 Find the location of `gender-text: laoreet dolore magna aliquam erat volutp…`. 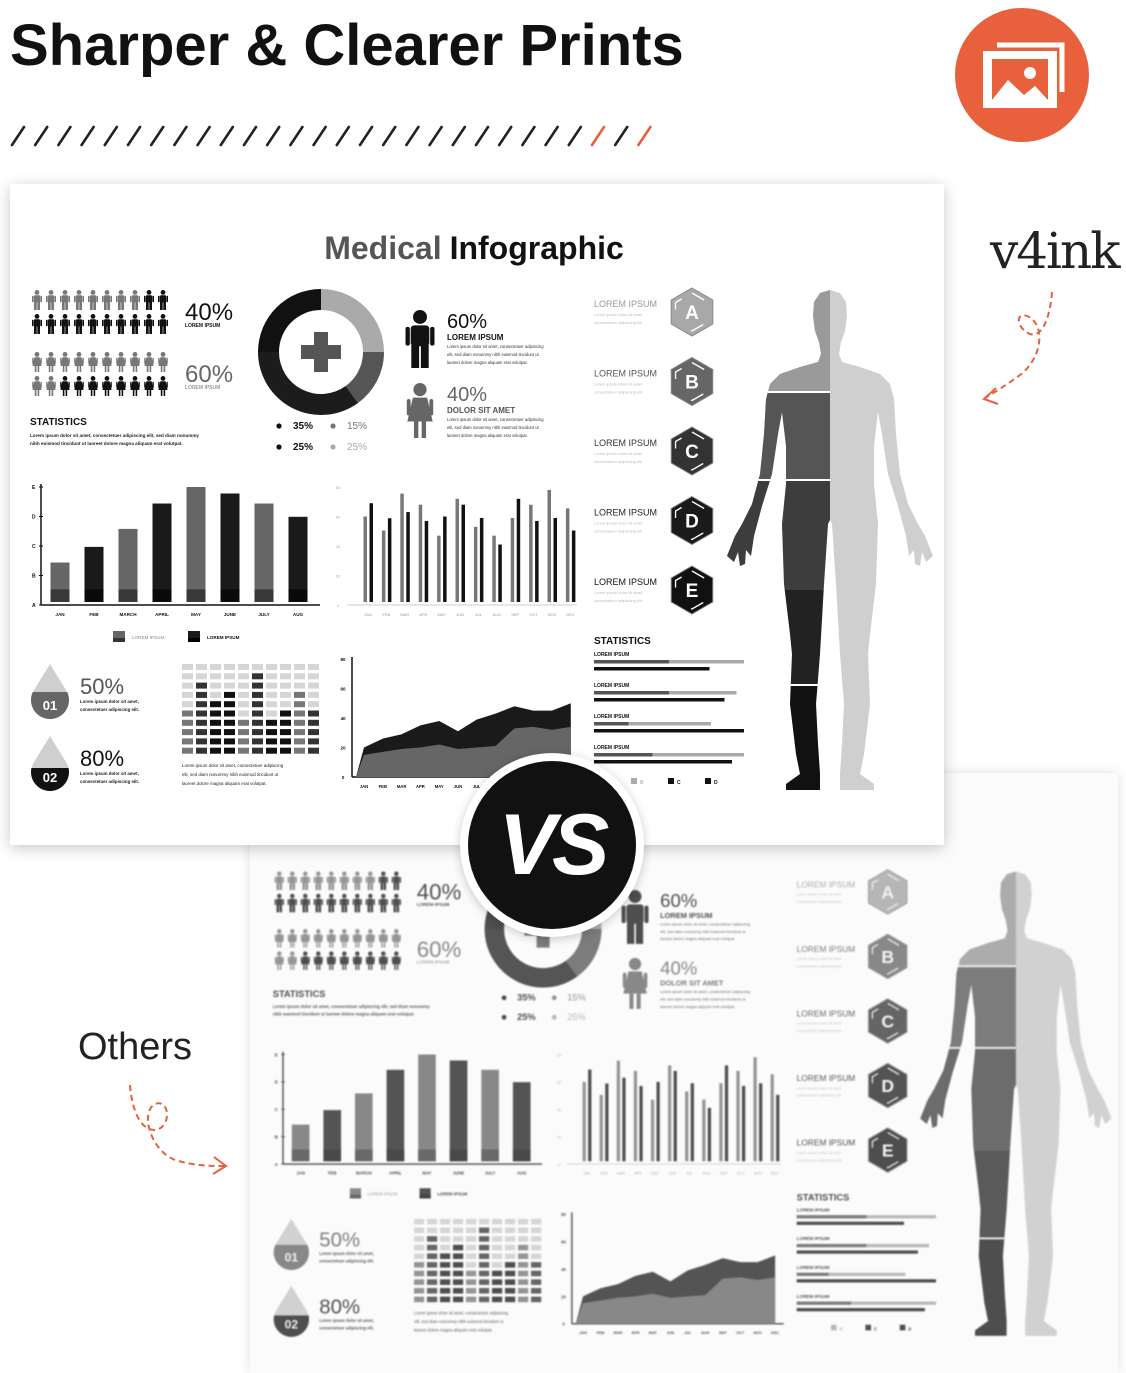

gender-text: laoreet dolore magna aliquam erat volutp… is located at coordinates (487, 435).